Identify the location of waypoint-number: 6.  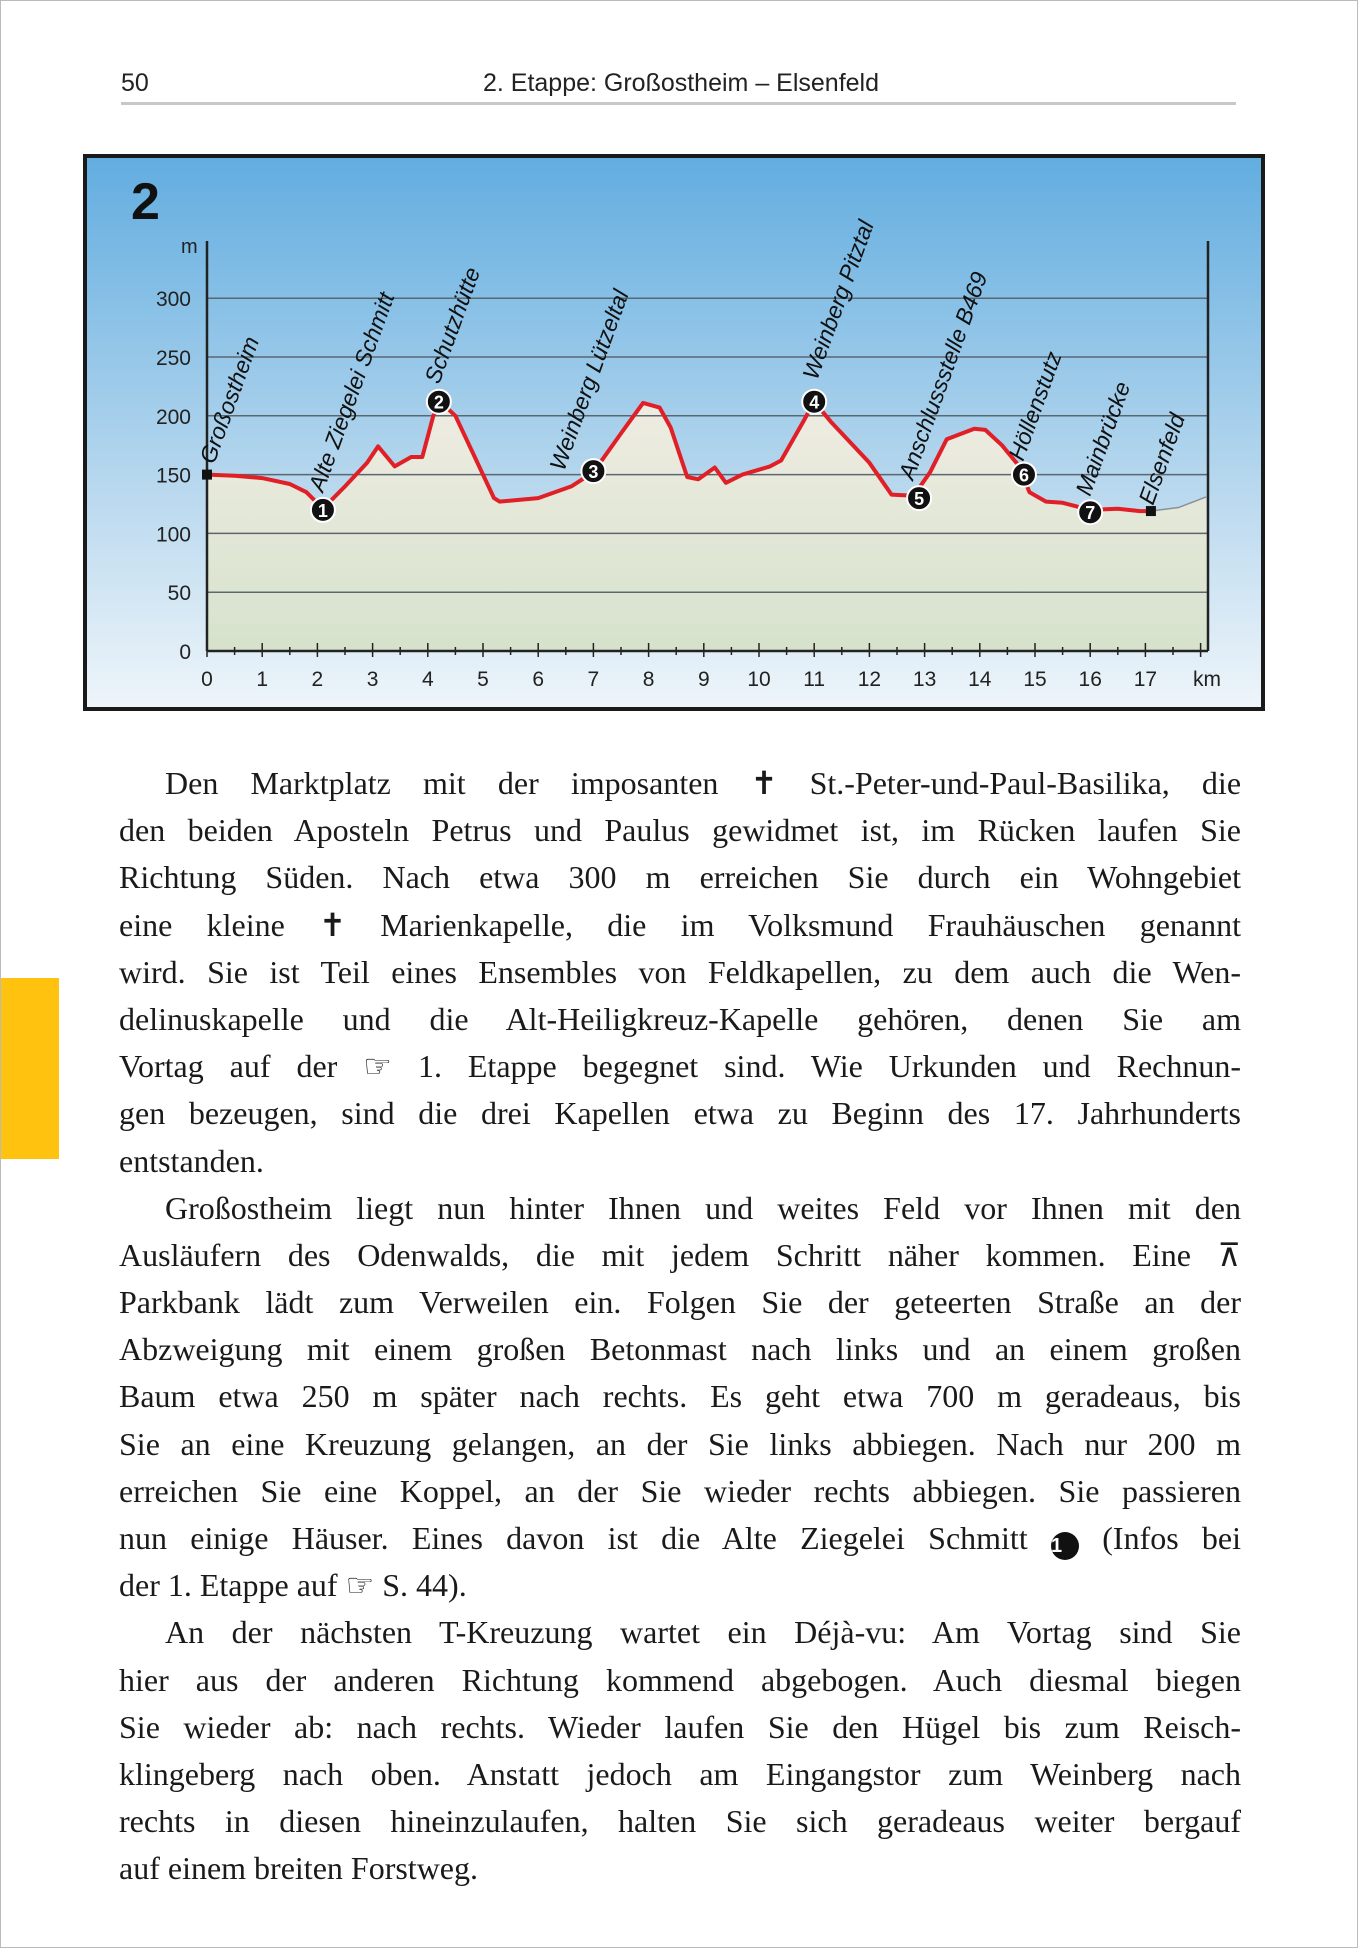
(1024, 476).